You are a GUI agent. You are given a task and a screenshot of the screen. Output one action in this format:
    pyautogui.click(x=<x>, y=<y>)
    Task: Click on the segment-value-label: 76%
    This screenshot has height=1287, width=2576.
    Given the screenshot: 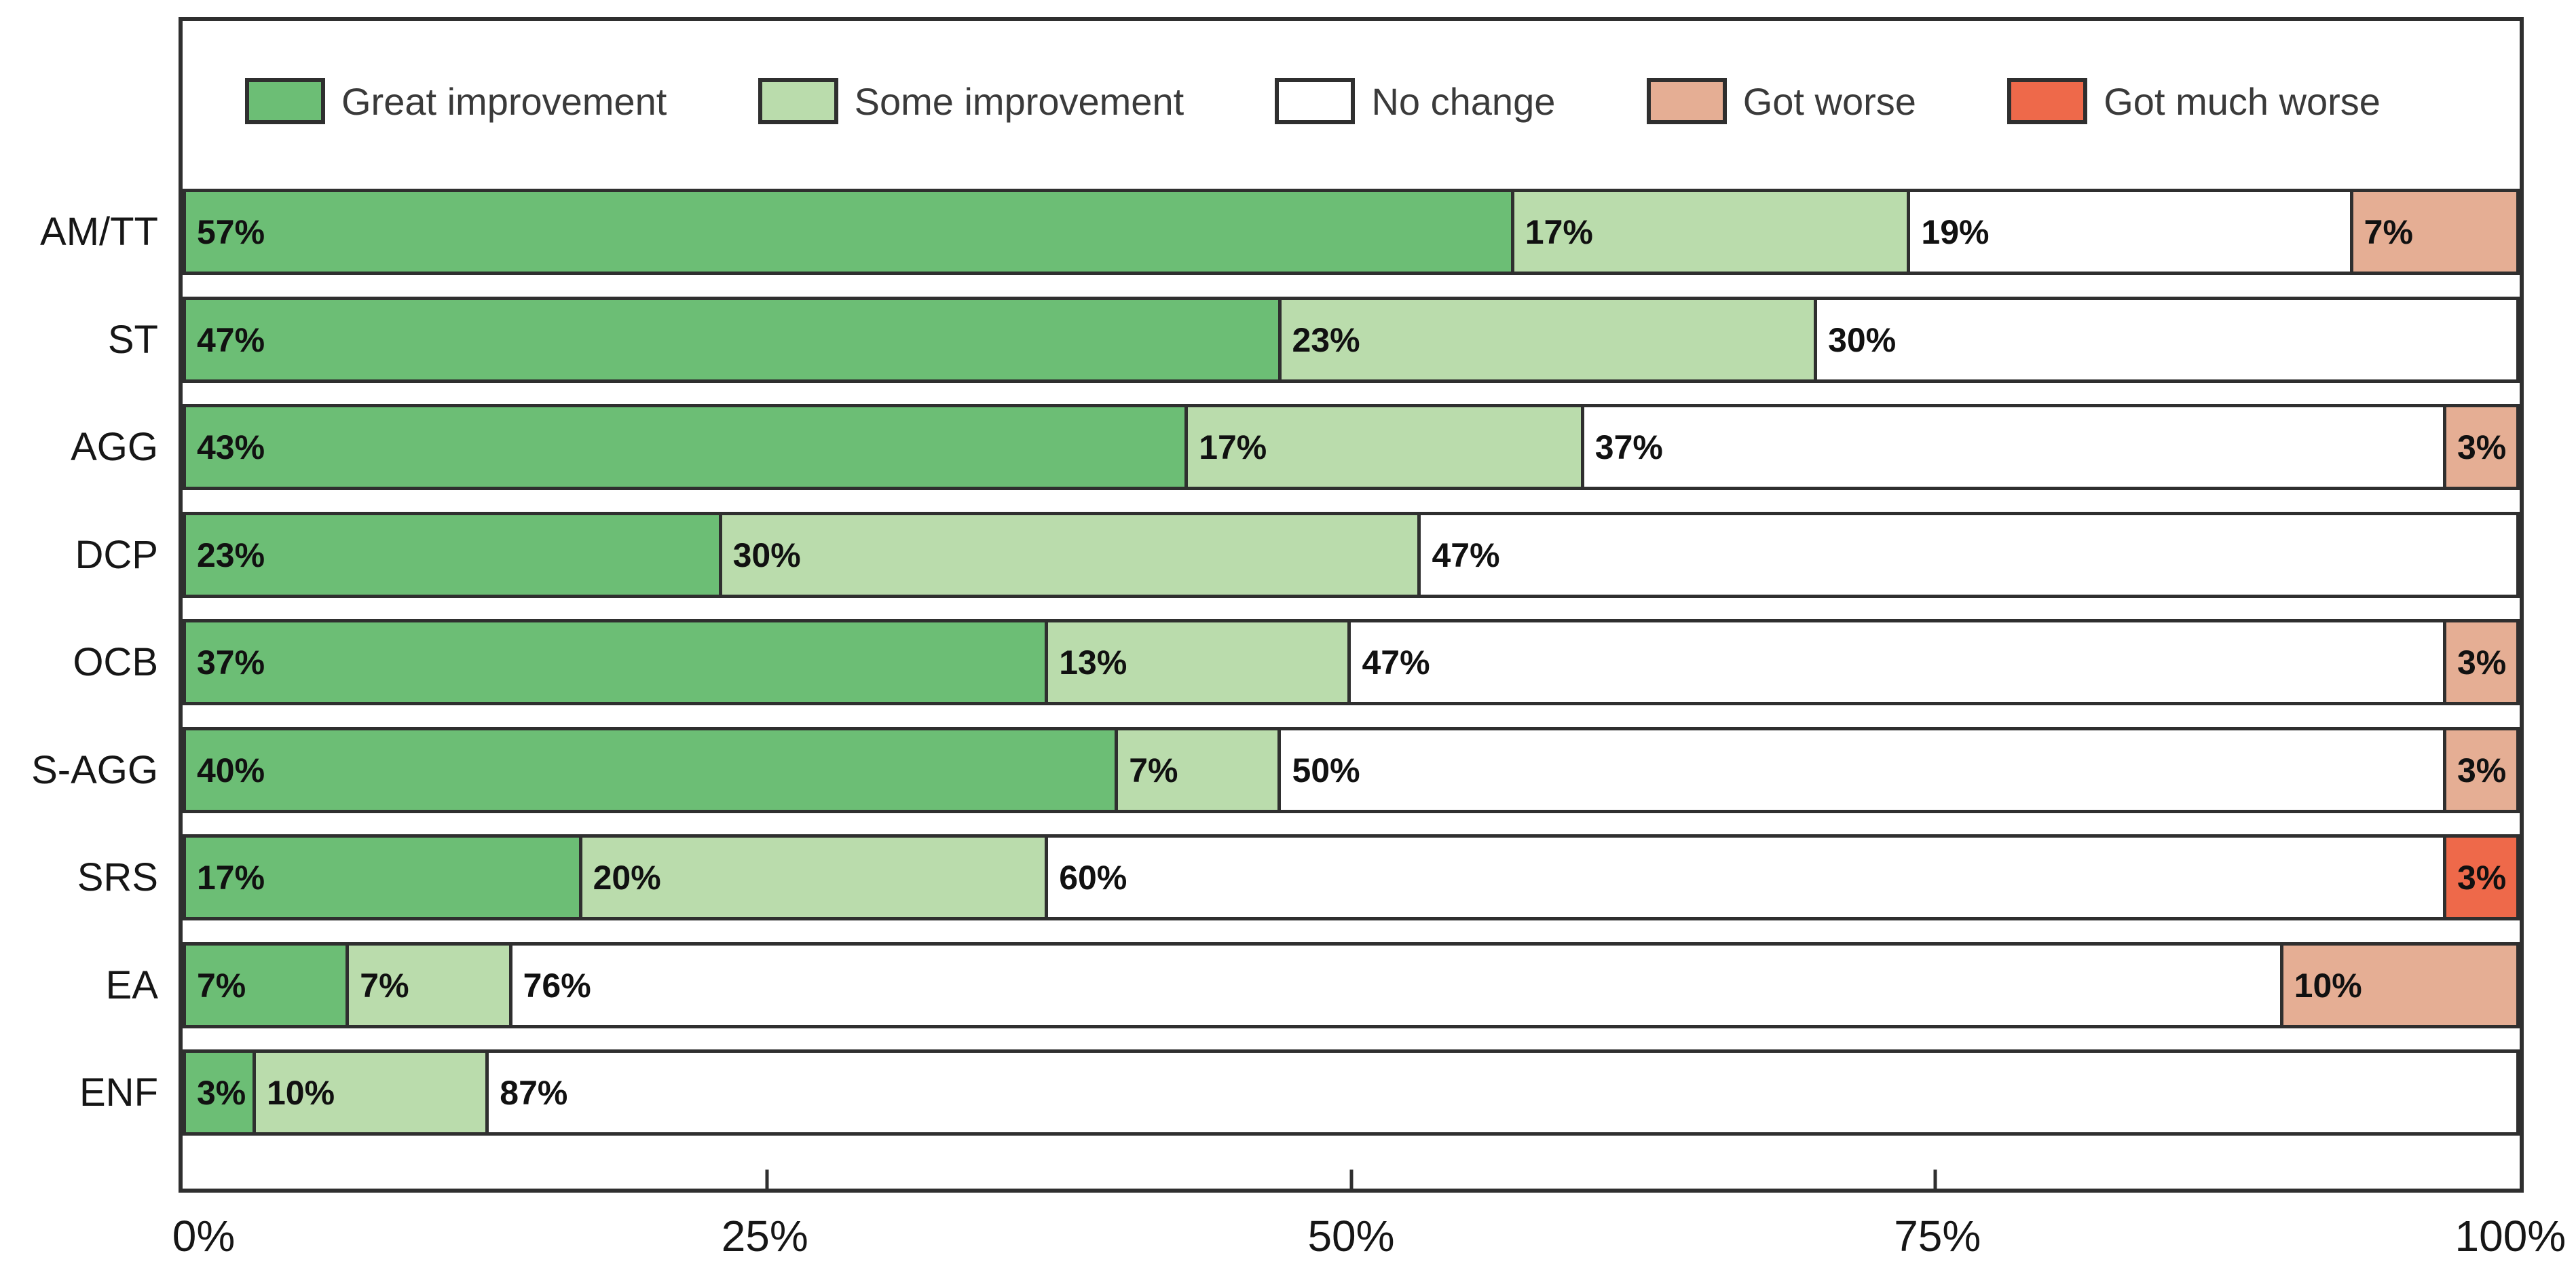 What is the action you would take?
    pyautogui.click(x=557, y=985)
    